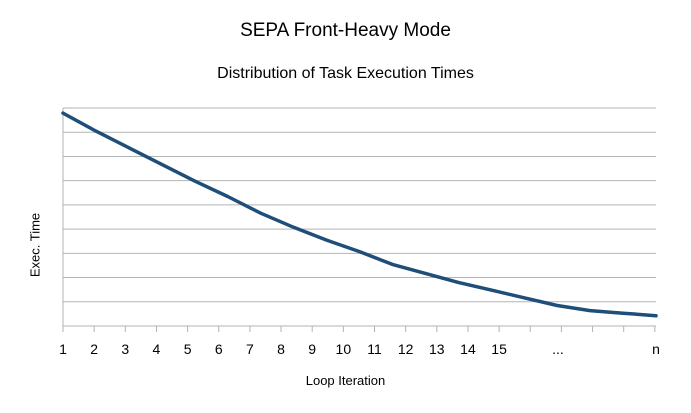 This screenshot has width=691, height=413. What do you see at coordinates (94, 349) in the screenshot?
I see `x-tick-label: 2` at bounding box center [94, 349].